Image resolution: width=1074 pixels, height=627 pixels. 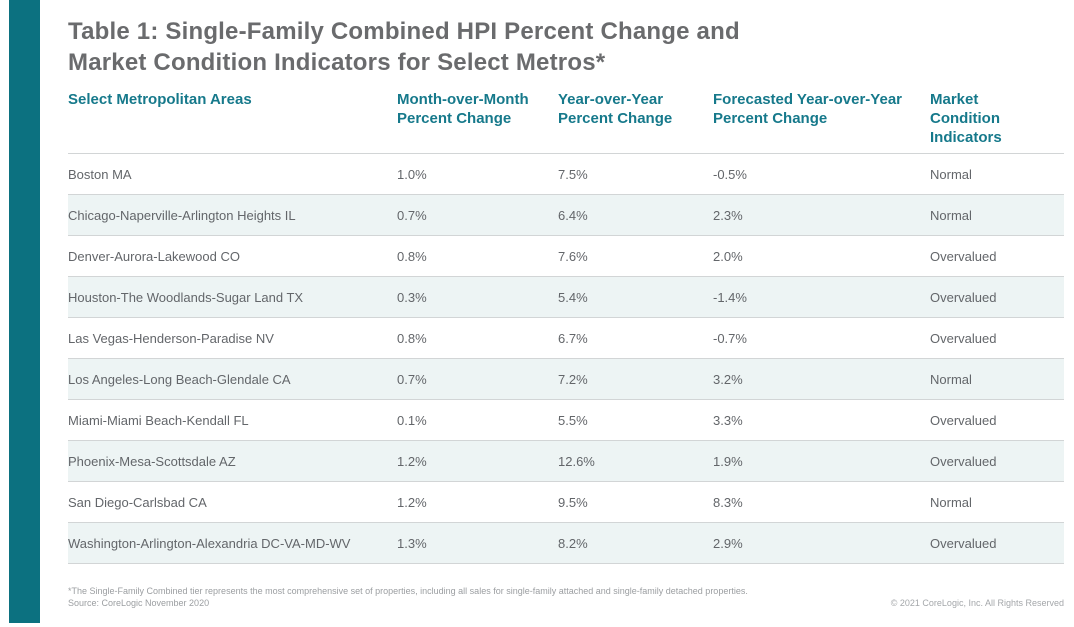 What do you see at coordinates (573, 543) in the screenshot?
I see `cell-yoy: 8.2%` at bounding box center [573, 543].